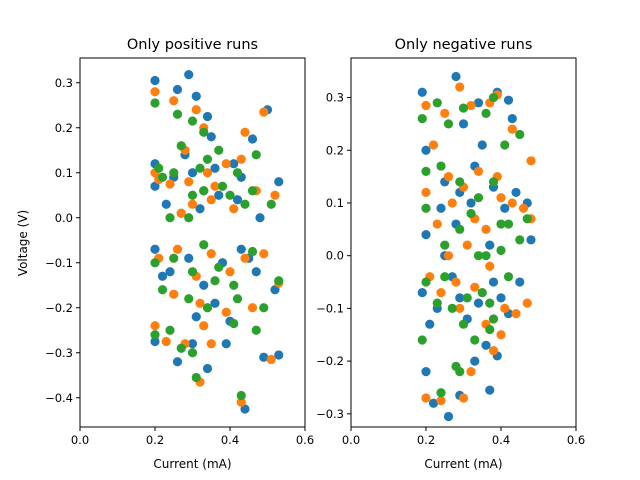 Image resolution: width=640 pixels, height=480 pixels. Describe the element at coordinates (64, 218) in the screenshot. I see `left-y-tick-label: 0.0` at that location.